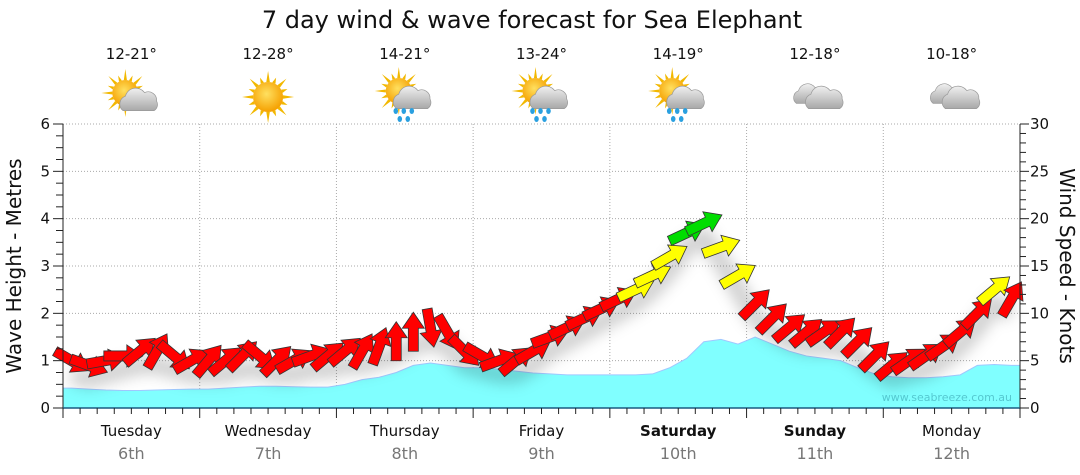  I want to click on y2-tick-label: 30, so click(1039, 124).